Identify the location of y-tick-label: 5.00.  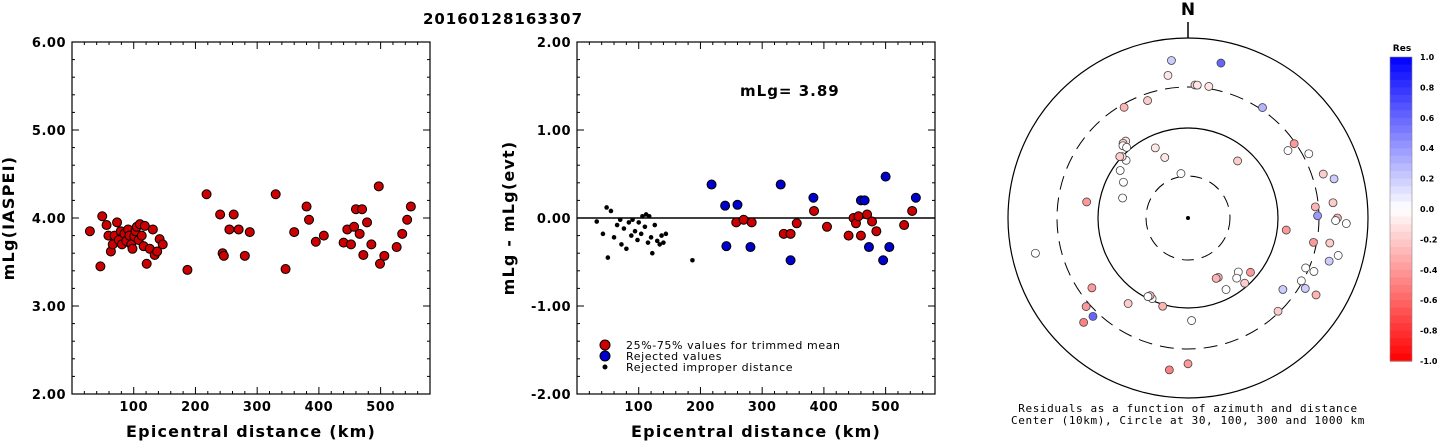
(49, 131).